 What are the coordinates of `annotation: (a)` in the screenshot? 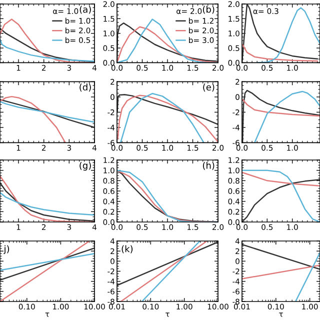 It's located at (85, 10).